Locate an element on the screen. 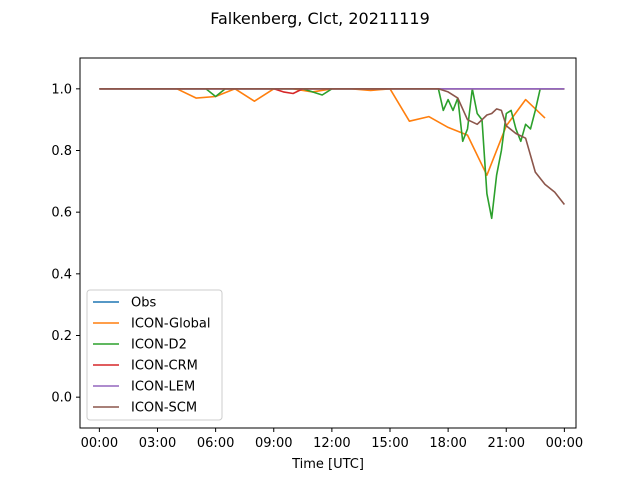 This screenshot has height=480, width=640. legend-label: ICON-LEM is located at coordinates (163, 387).